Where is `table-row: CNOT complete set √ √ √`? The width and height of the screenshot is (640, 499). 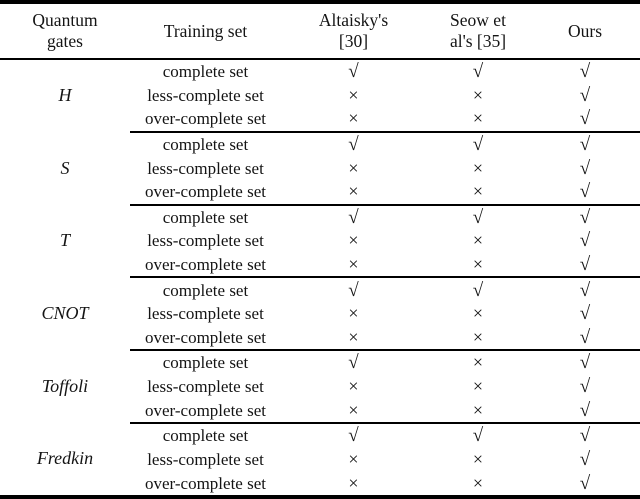
table-row: CNOT complete set √ √ √ is located at coordinates (320, 300).